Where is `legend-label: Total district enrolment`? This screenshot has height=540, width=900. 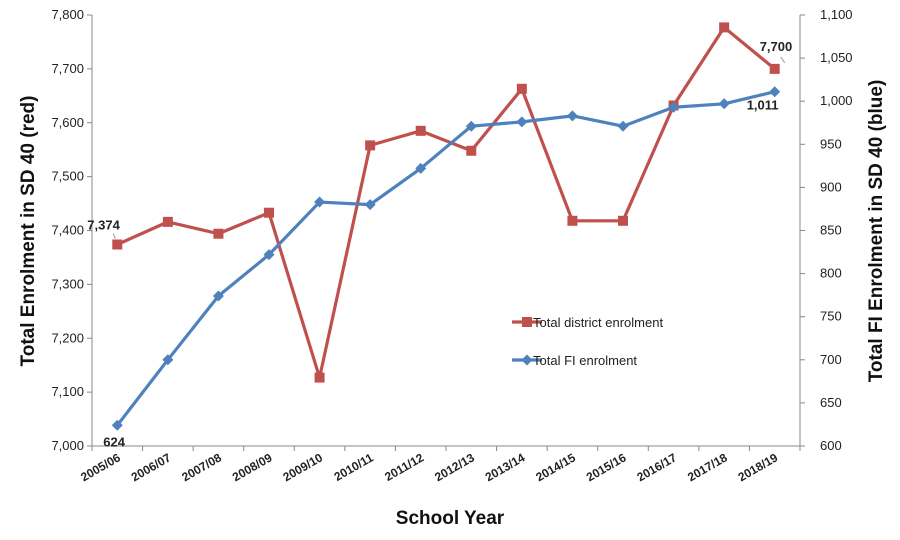
legend-label: Total district enrolment is located at coordinates (598, 322).